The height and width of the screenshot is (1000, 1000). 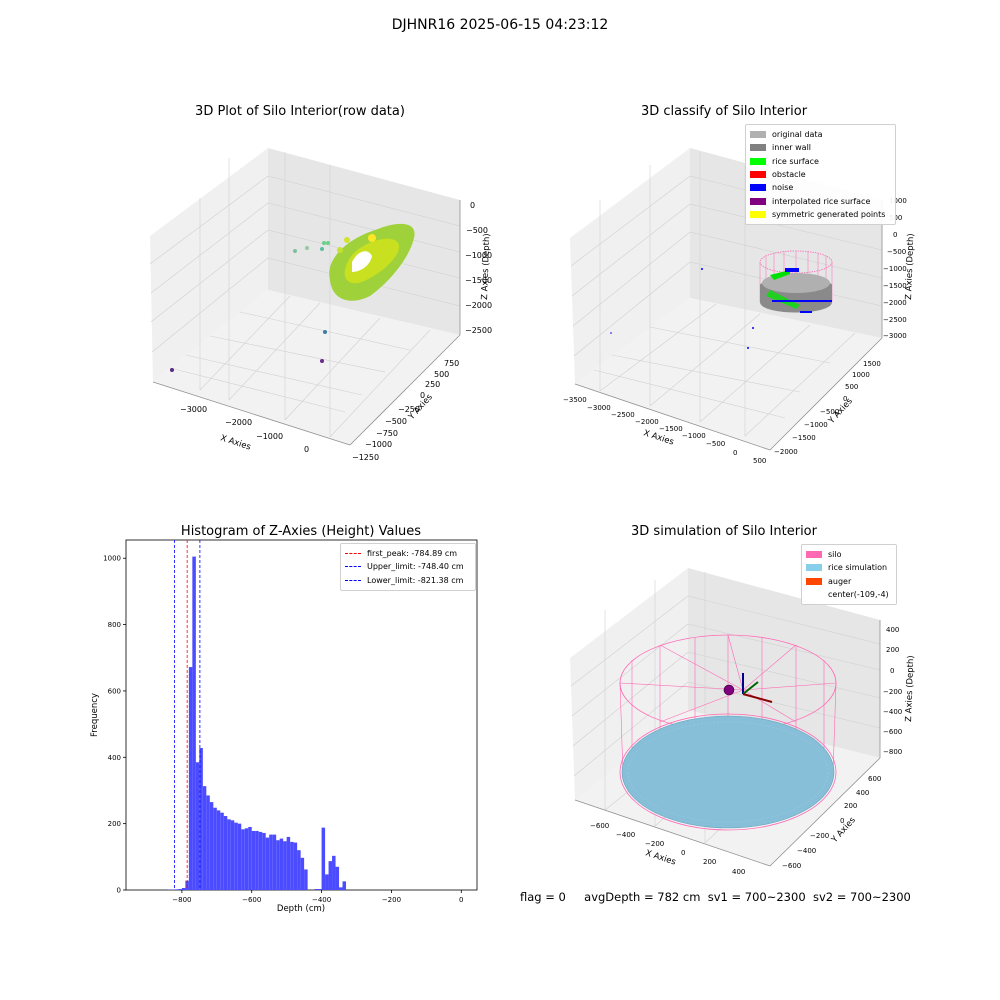 What do you see at coordinates (861, 897) in the screenshot?
I see `sv2-text: sv2 = 700~2300` at bounding box center [861, 897].